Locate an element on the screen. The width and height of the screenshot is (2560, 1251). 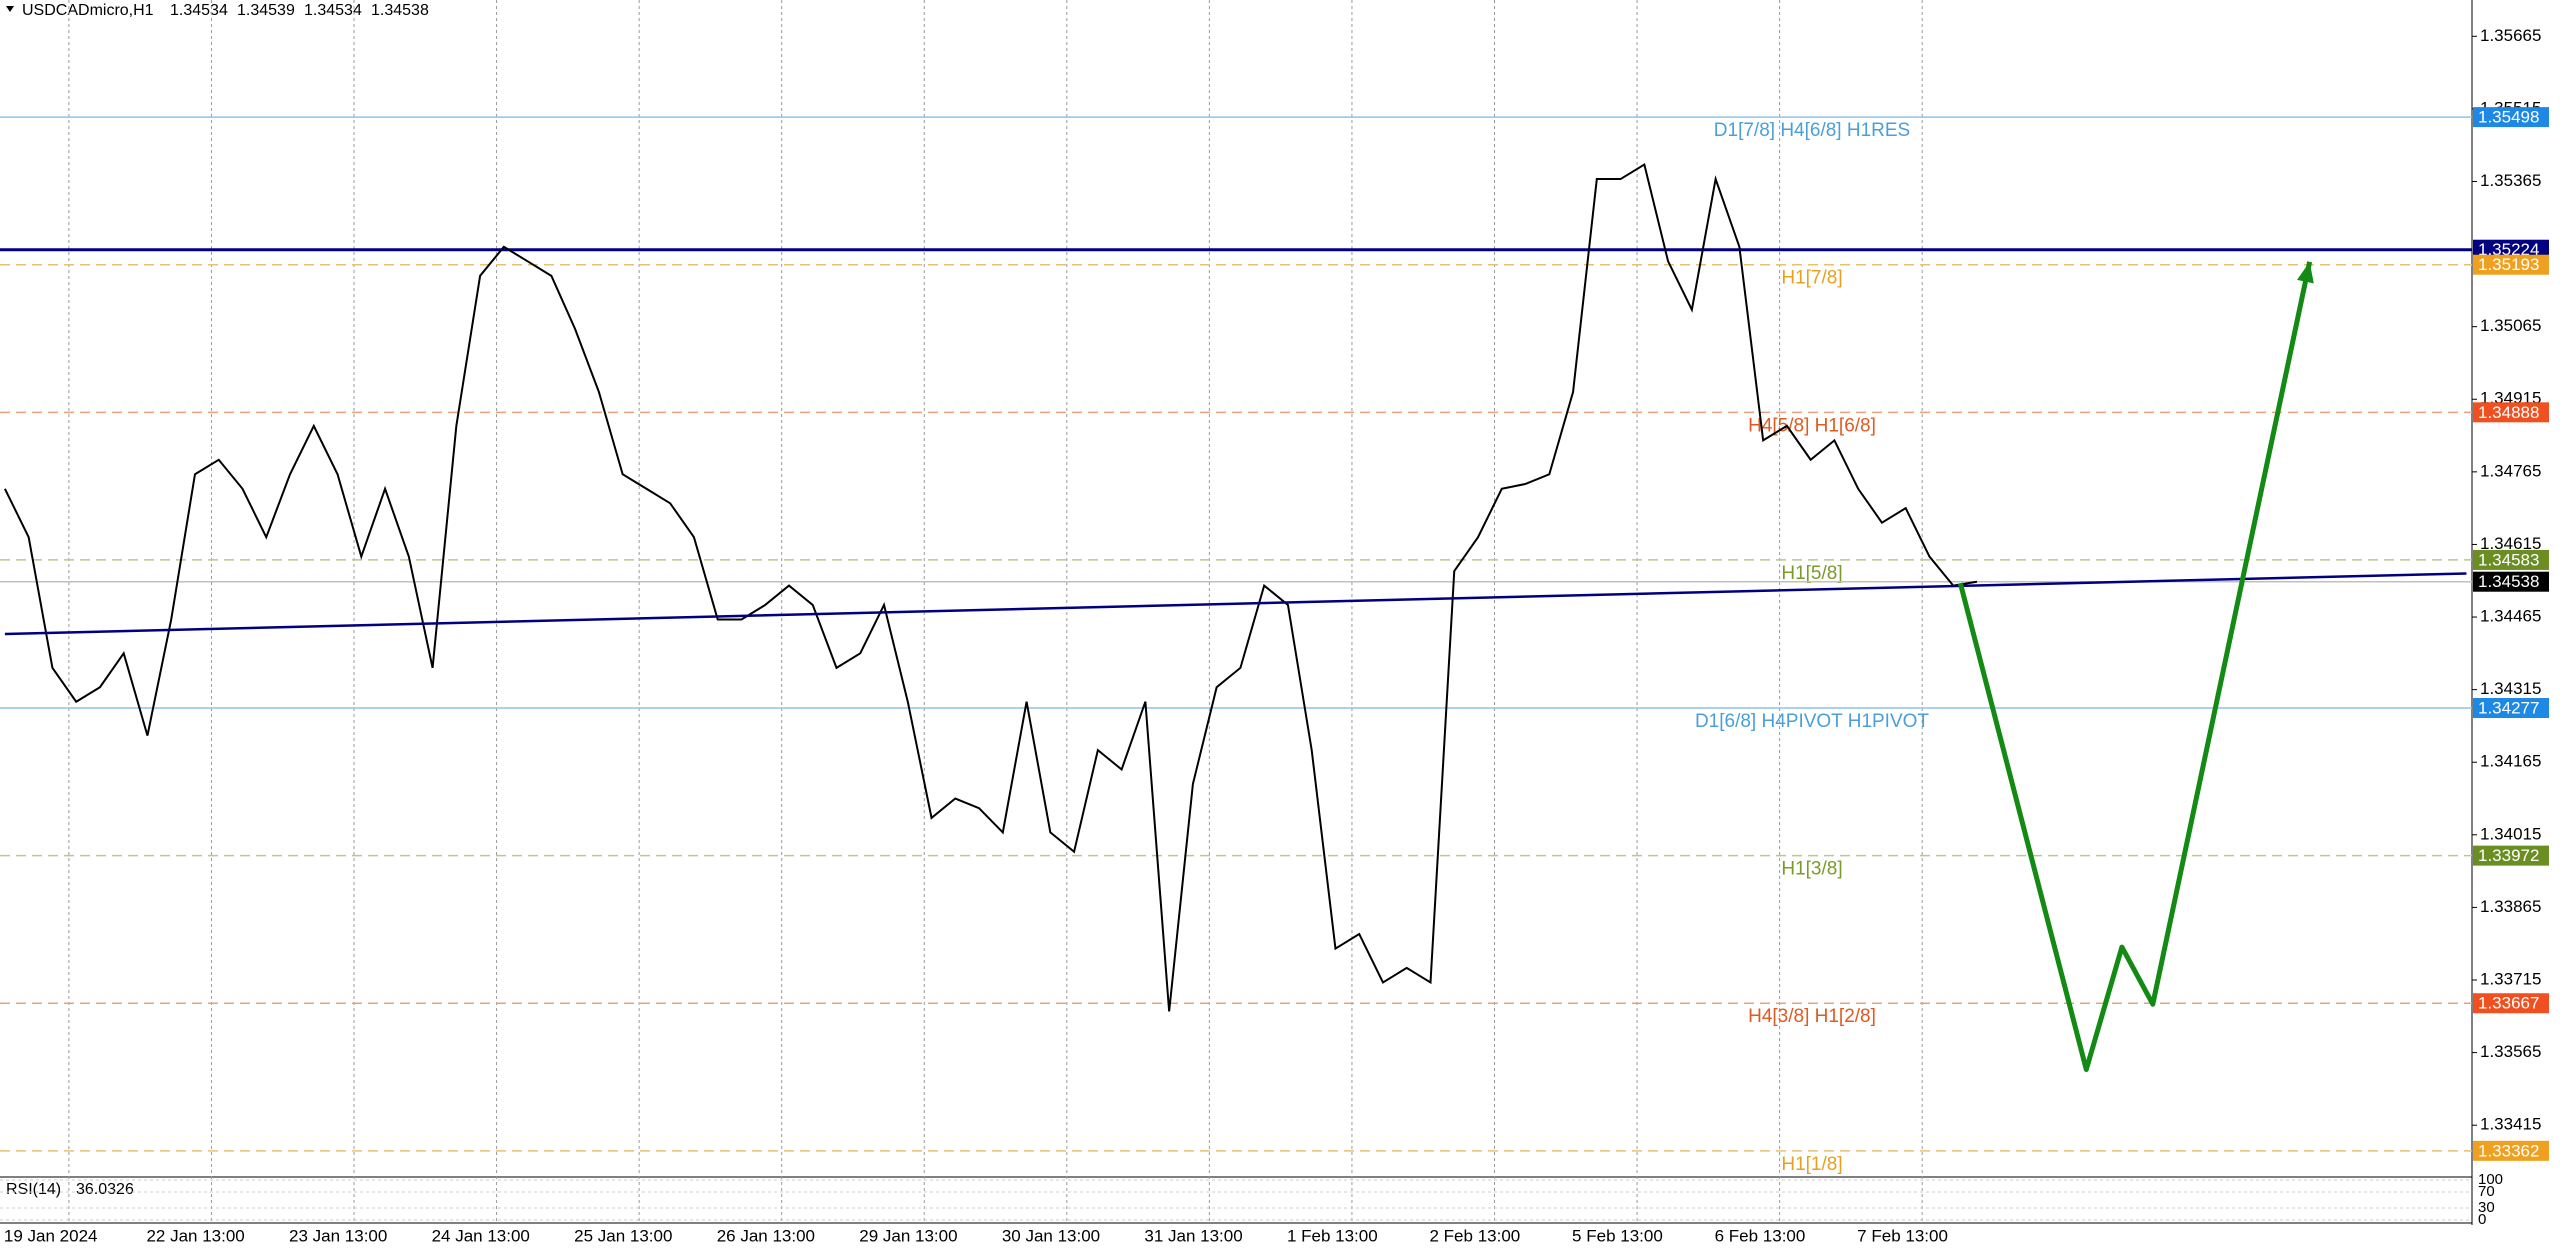
level-label: H4[5/8] H1[6/8] is located at coordinates (1812, 425).